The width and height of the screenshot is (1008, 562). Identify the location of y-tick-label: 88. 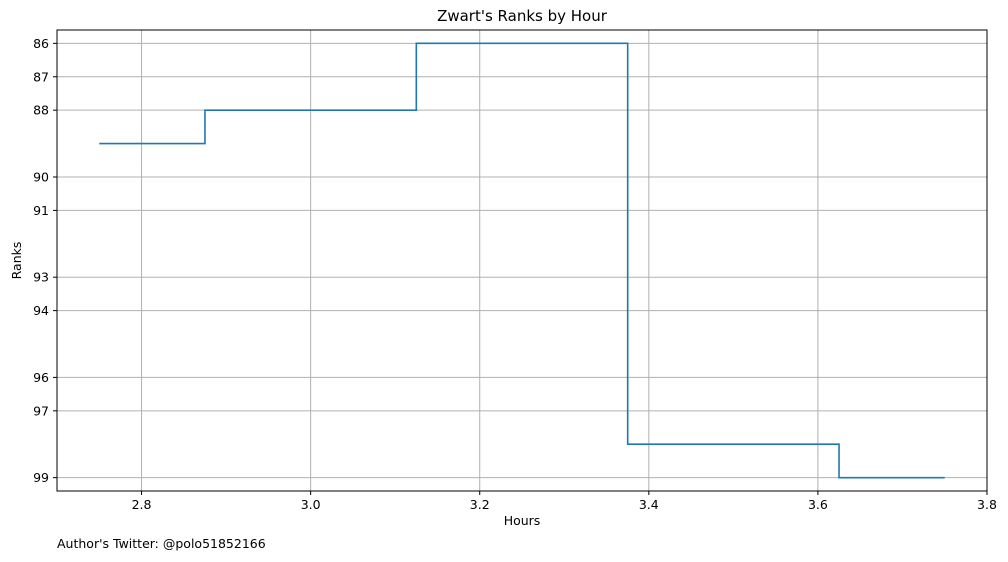
(41, 110).